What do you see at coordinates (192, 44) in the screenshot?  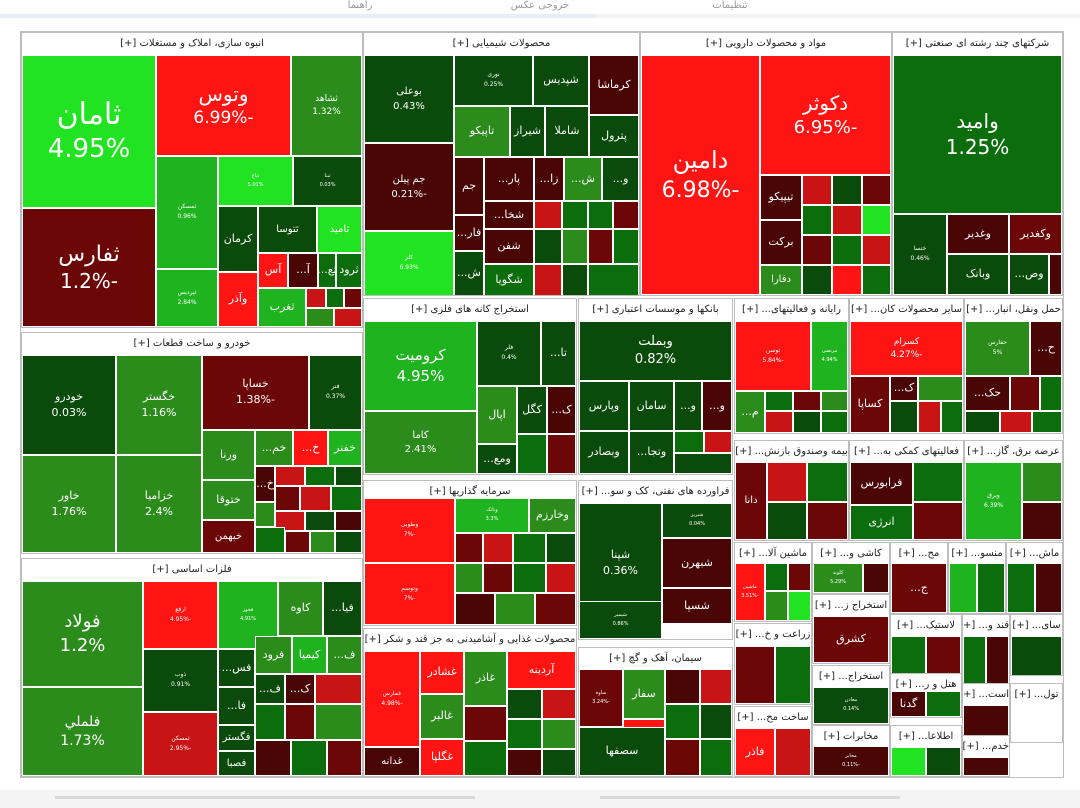 I see `sector-title: انبوه سازی، املاک و مستغلات [+]` at bounding box center [192, 44].